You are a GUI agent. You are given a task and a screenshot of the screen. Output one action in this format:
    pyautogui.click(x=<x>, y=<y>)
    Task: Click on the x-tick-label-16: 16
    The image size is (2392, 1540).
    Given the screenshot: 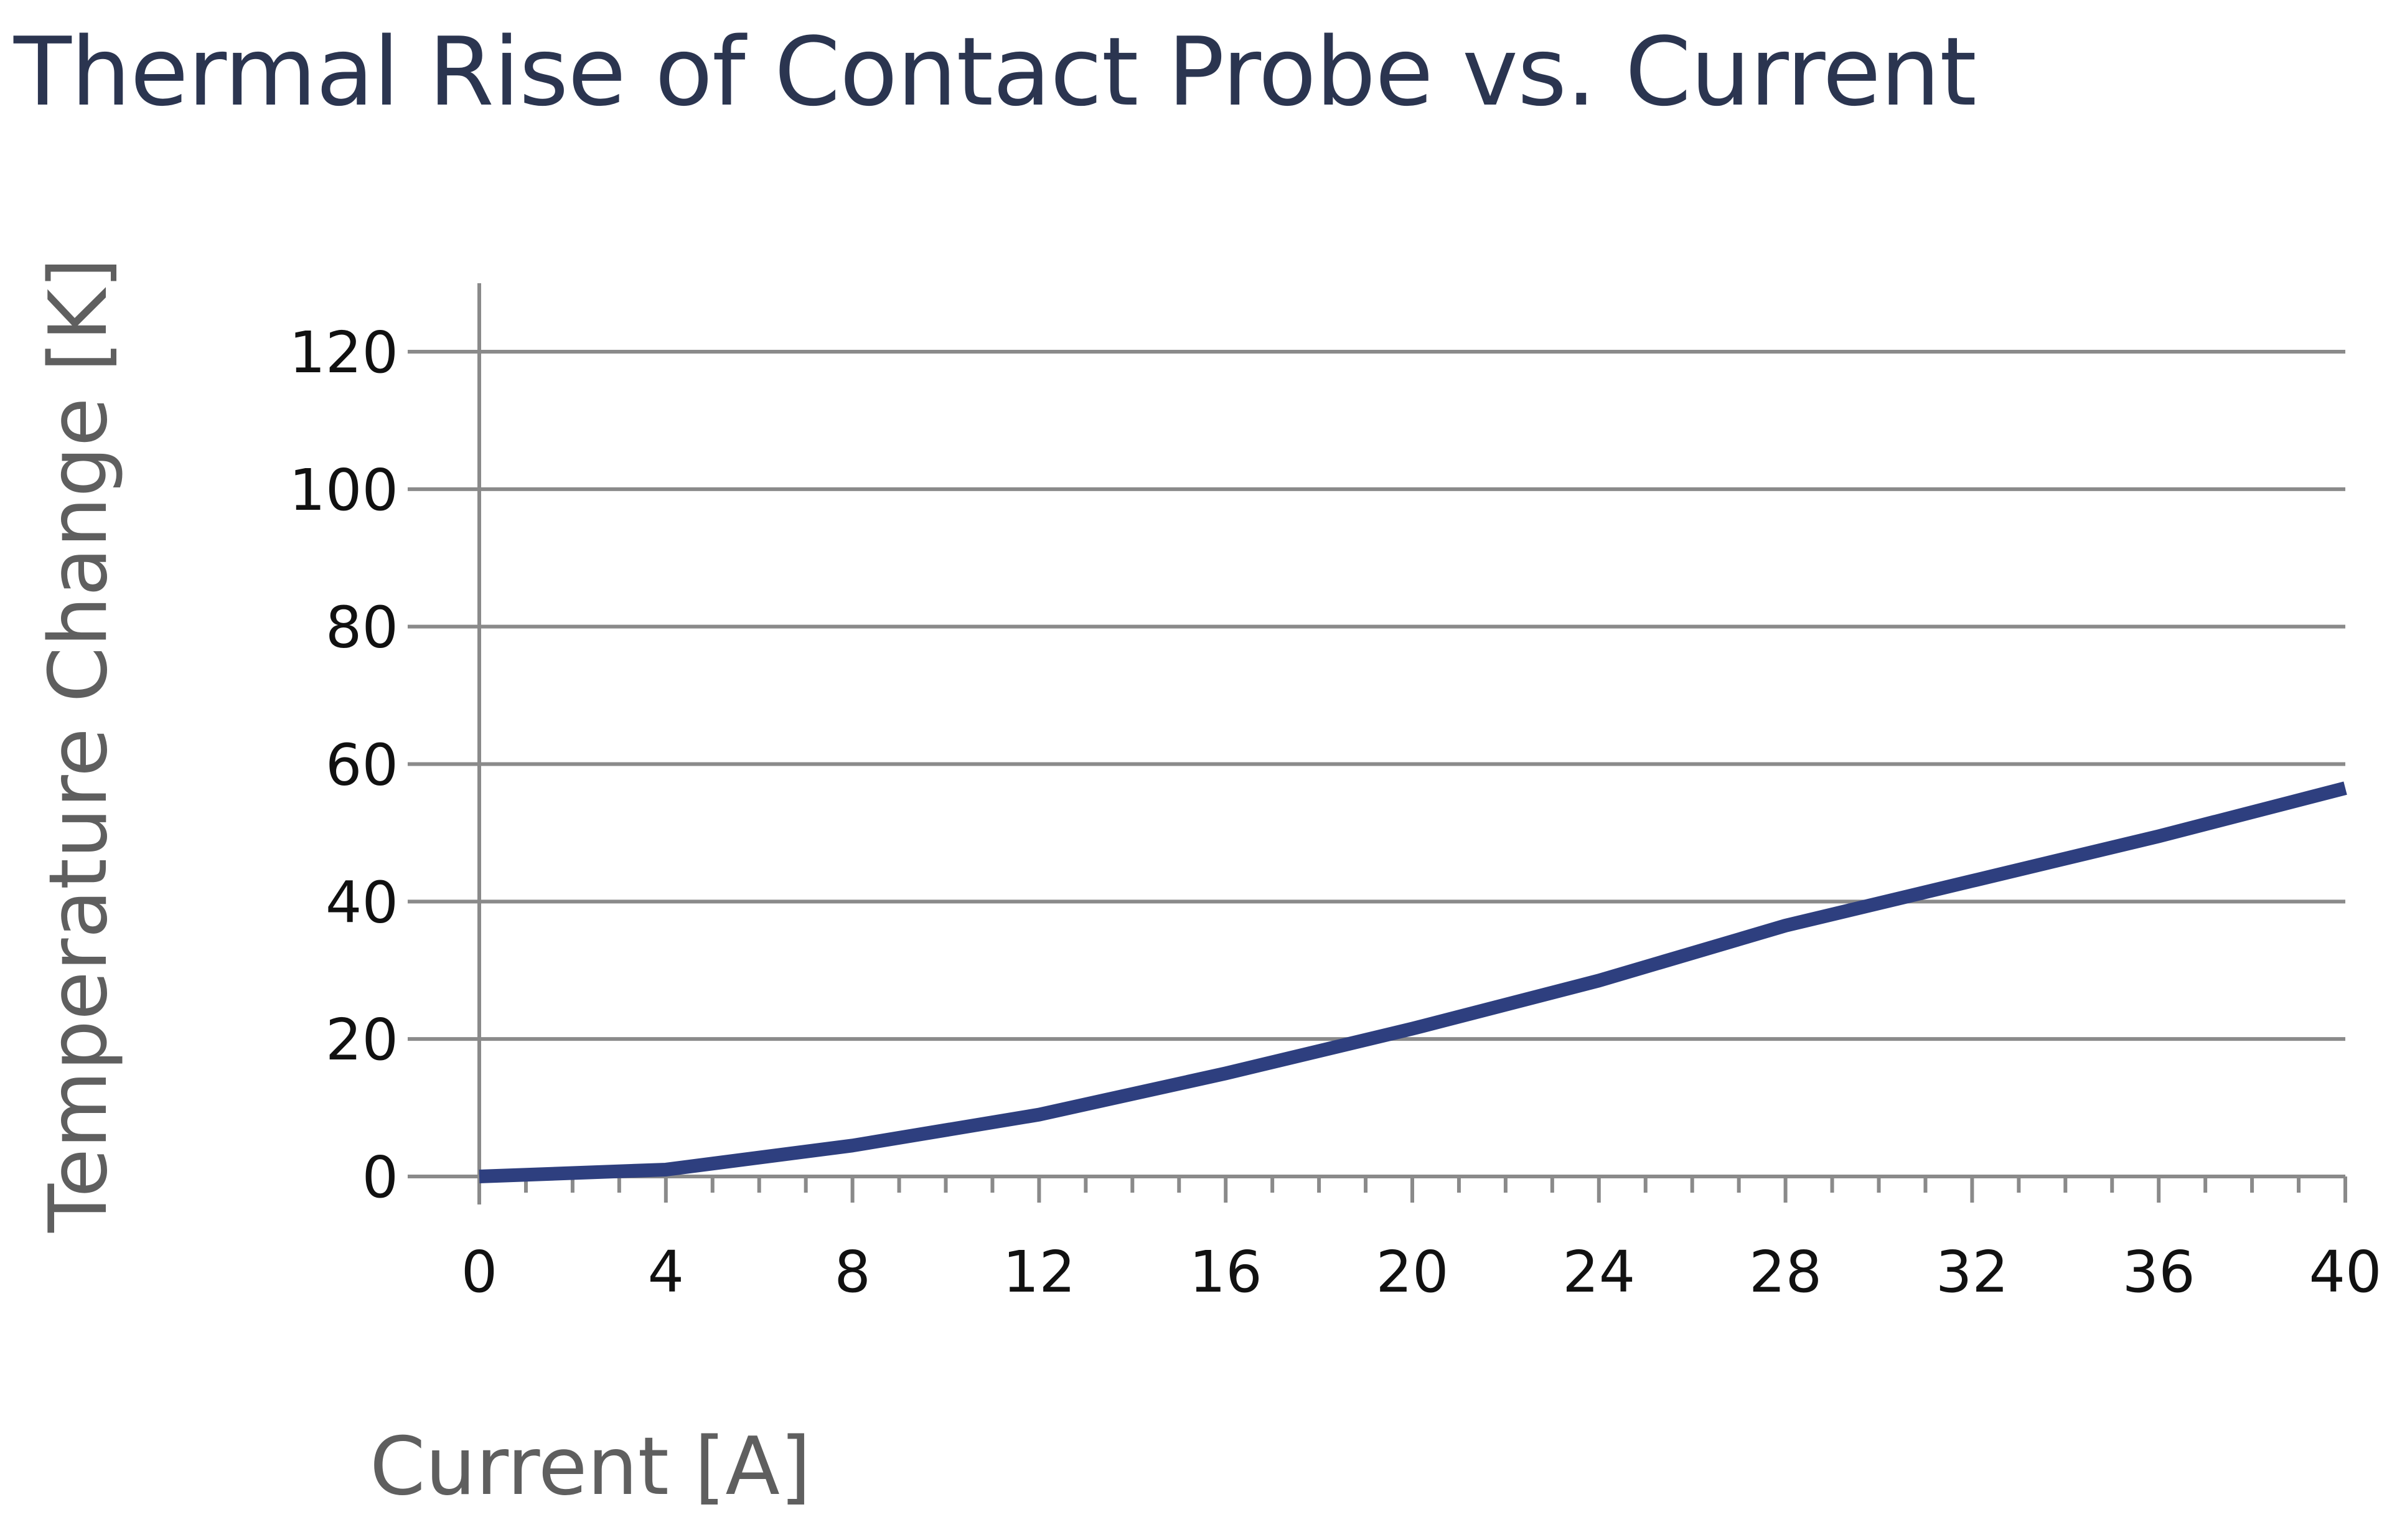 What is the action you would take?
    pyautogui.click(x=1225, y=1272)
    